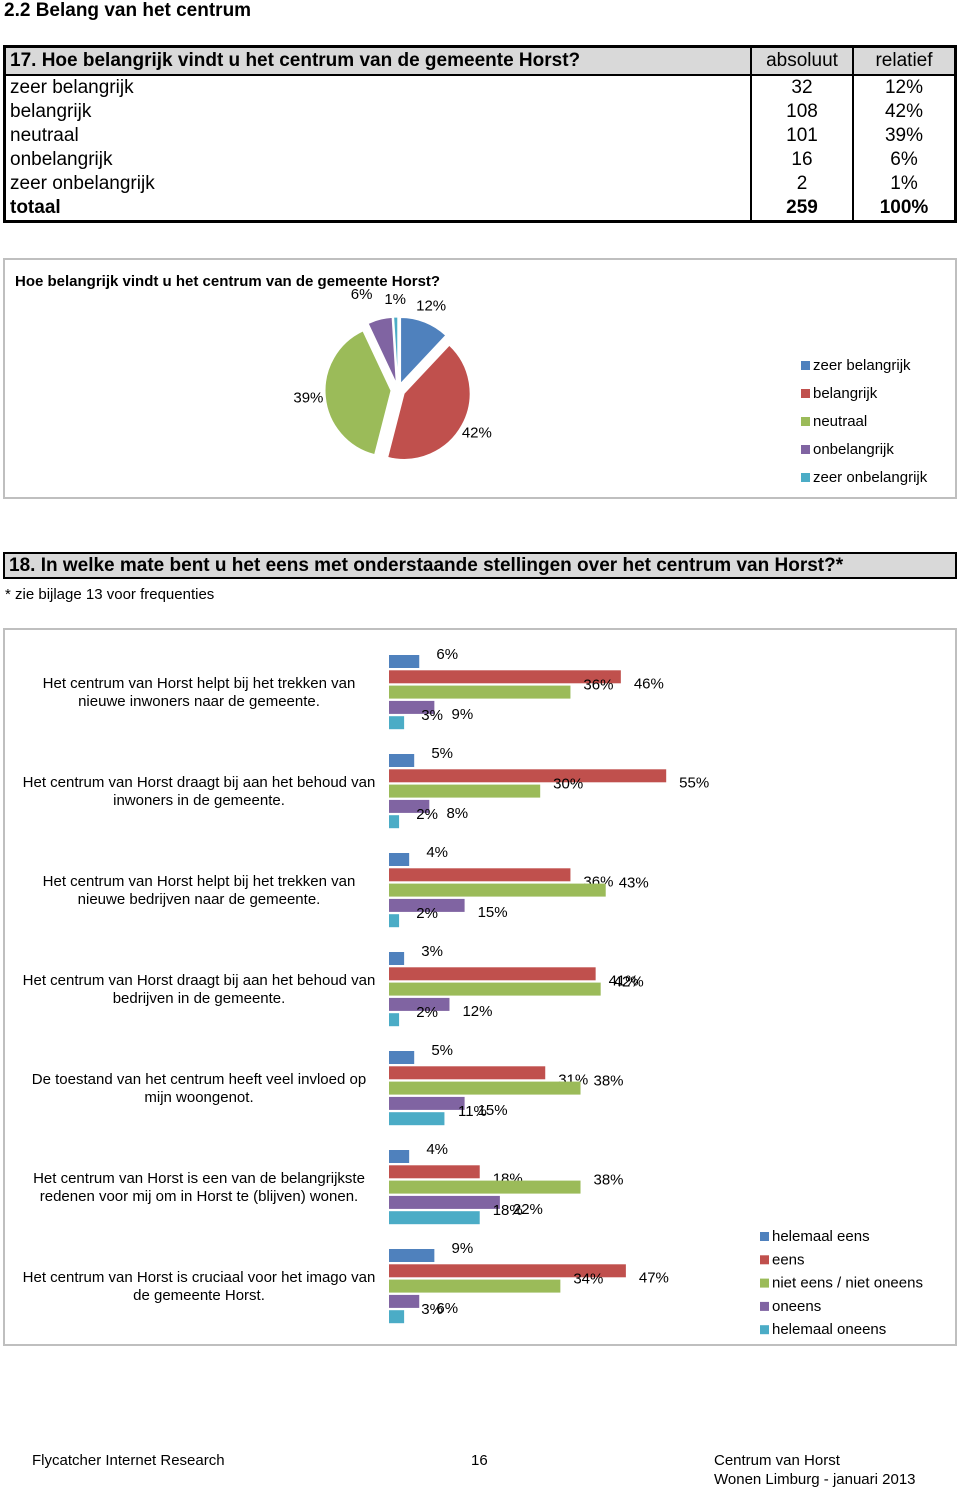 The image size is (960, 1490). What do you see at coordinates (508, 1210) in the screenshot?
I see `data-label: 18%` at bounding box center [508, 1210].